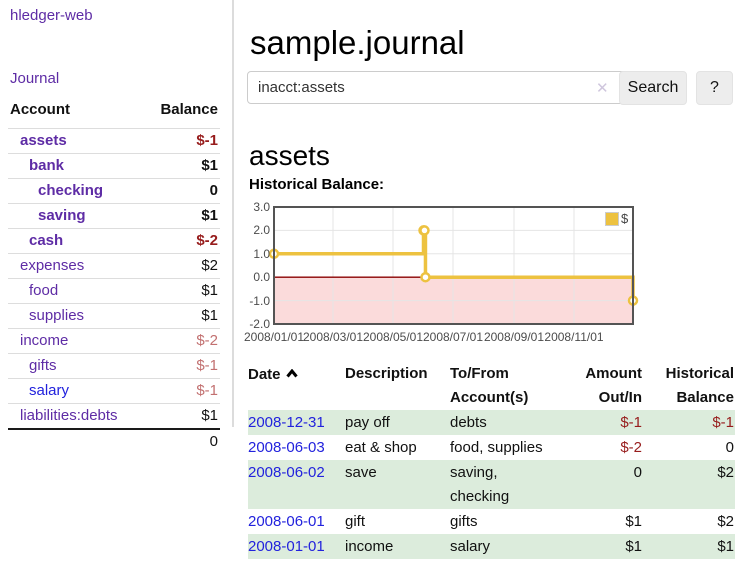 The image size is (742, 582). I want to click on account-row: gifts $-1, so click(114, 366).